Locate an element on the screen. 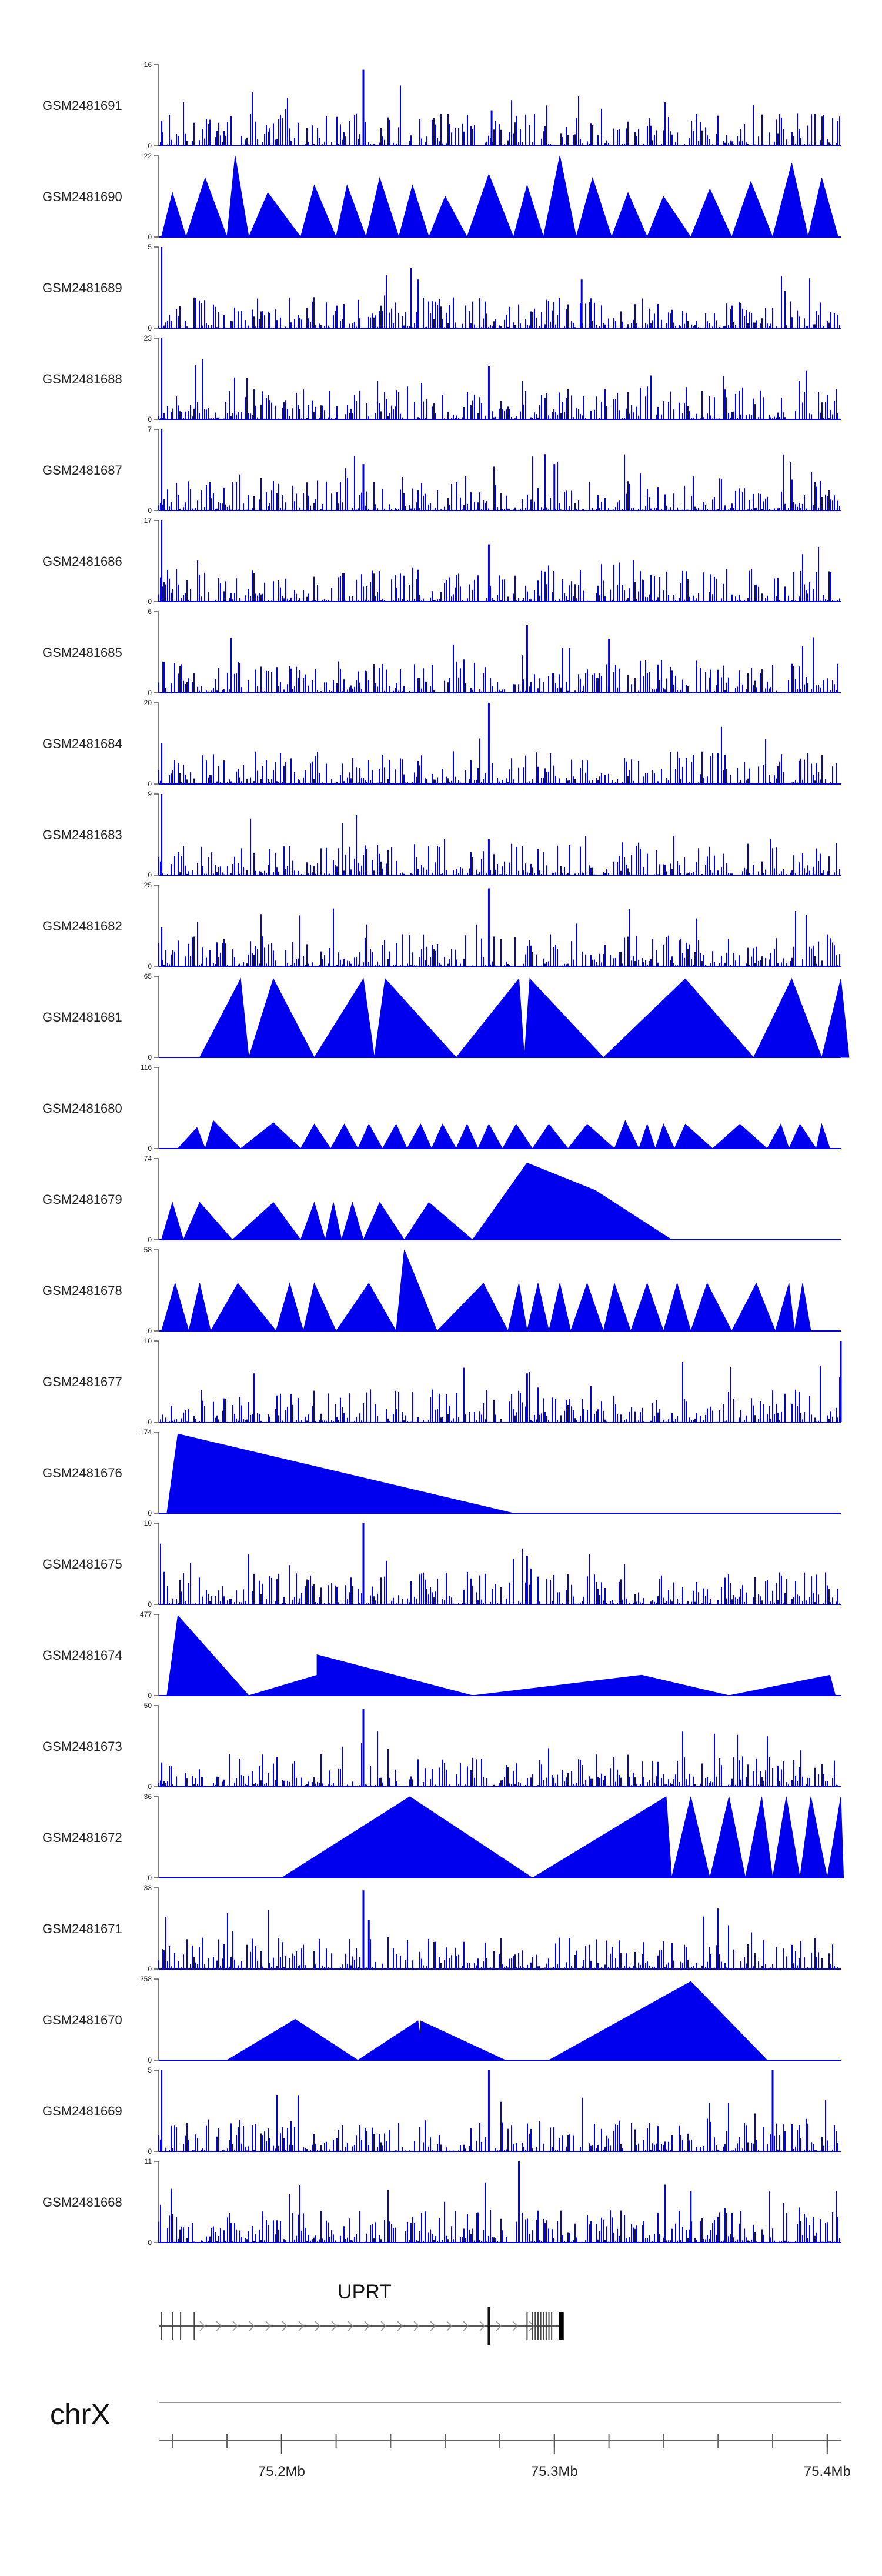  track-ymax-label: 5 is located at coordinates (150, 247).